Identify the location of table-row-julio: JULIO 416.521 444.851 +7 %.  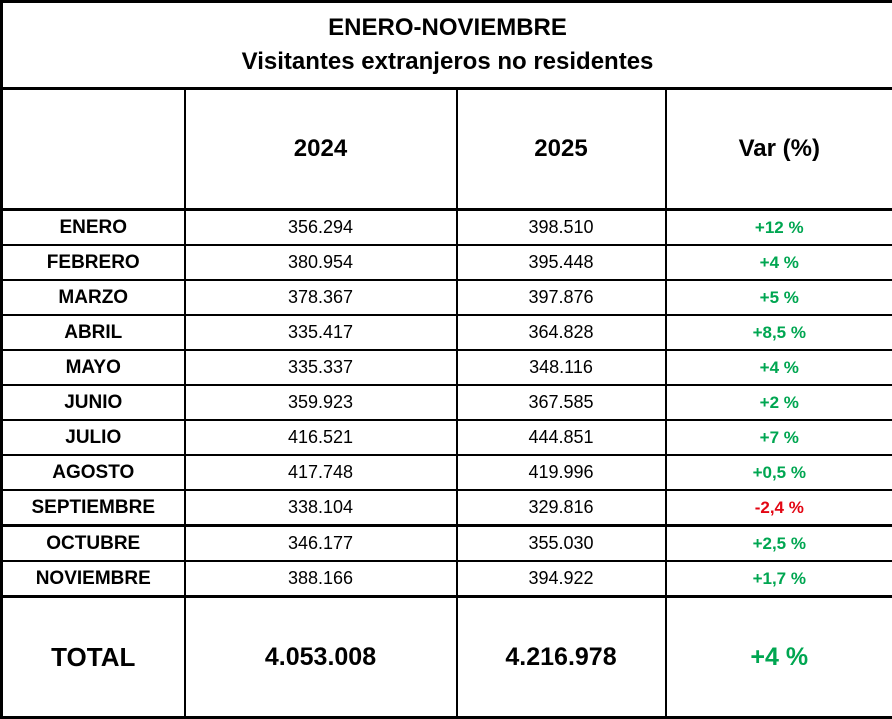
(447, 437).